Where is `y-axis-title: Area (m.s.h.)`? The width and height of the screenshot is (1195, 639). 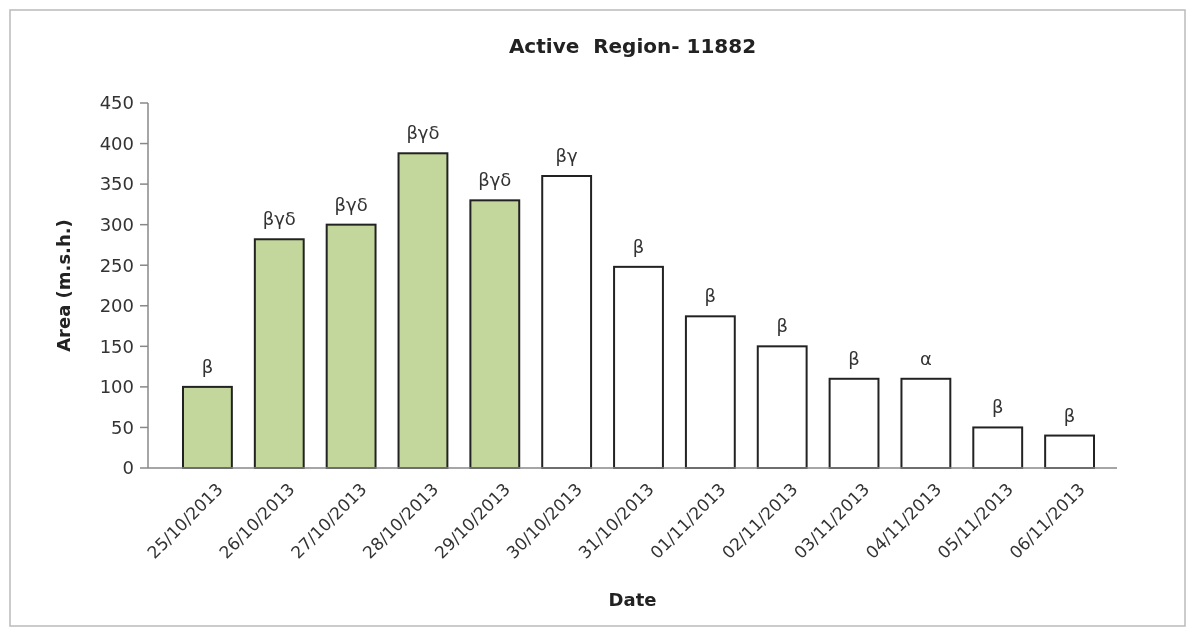 y-axis-title: Area (m.s.h.) is located at coordinates (63, 285).